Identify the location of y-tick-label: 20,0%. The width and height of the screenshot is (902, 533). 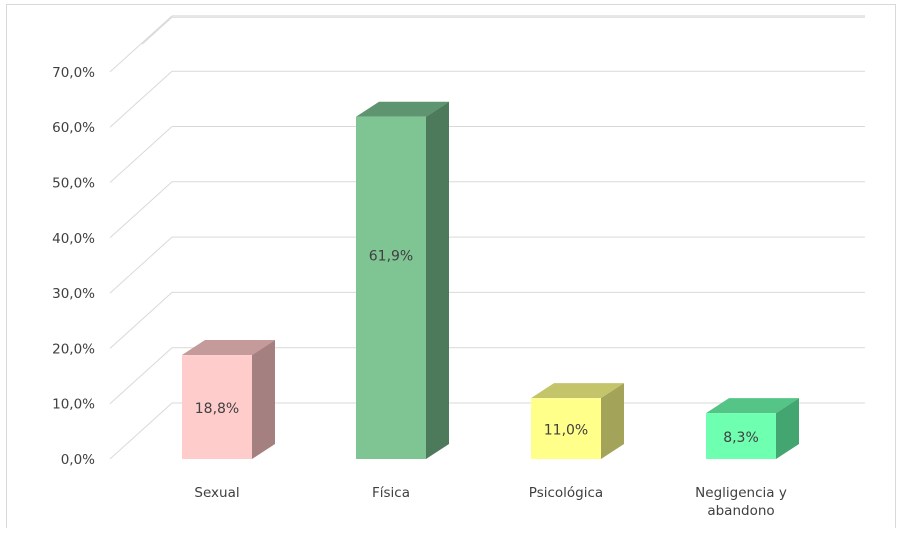
(73, 349).